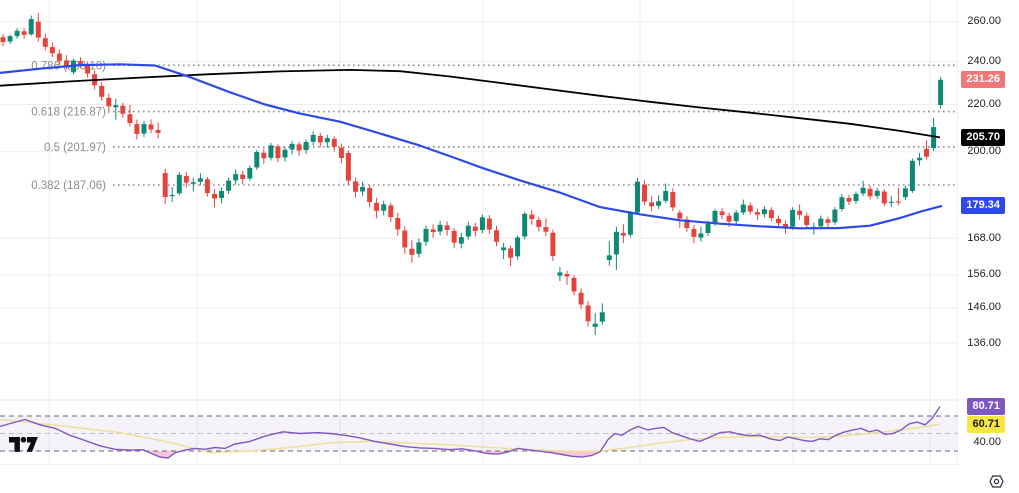 The image size is (1019, 493). Describe the element at coordinates (984, 342) in the screenshot. I see `price-tick: 136.00` at that location.